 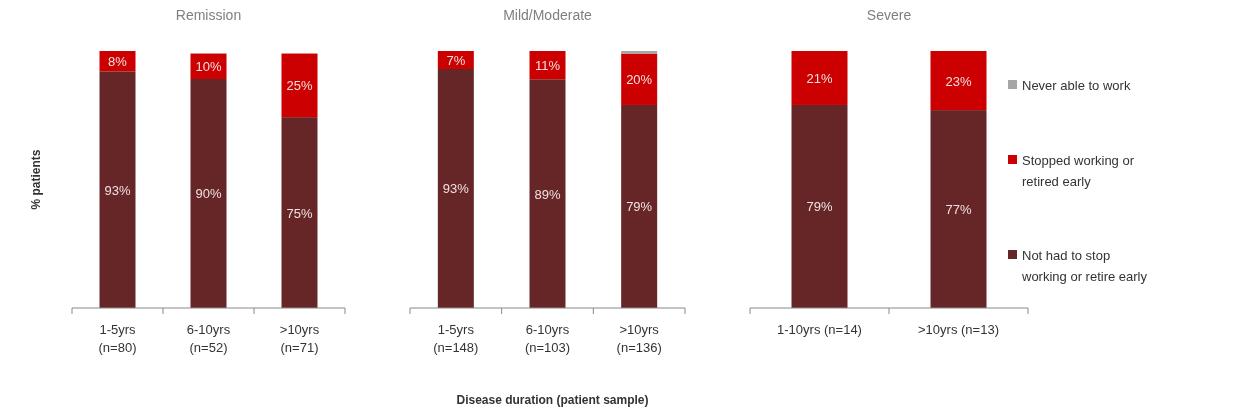 I want to click on chart-title: Mild/Moderate, so click(x=548, y=15).